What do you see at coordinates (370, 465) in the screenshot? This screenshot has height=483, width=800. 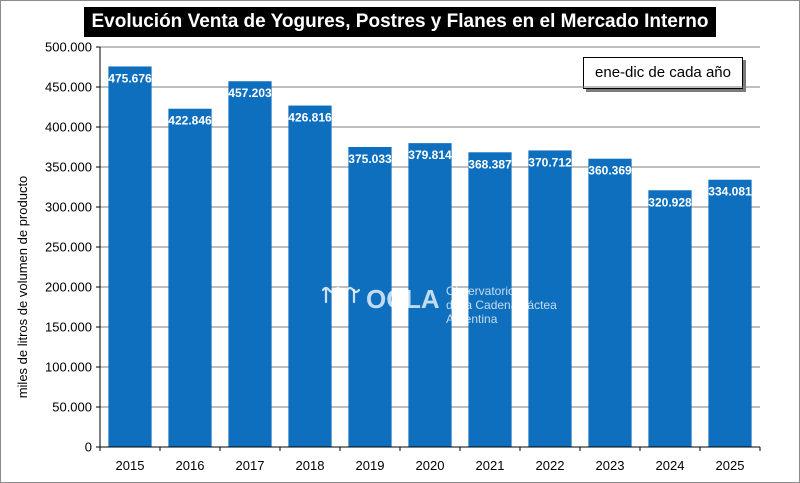 I see `x-tick-label: 2019` at bounding box center [370, 465].